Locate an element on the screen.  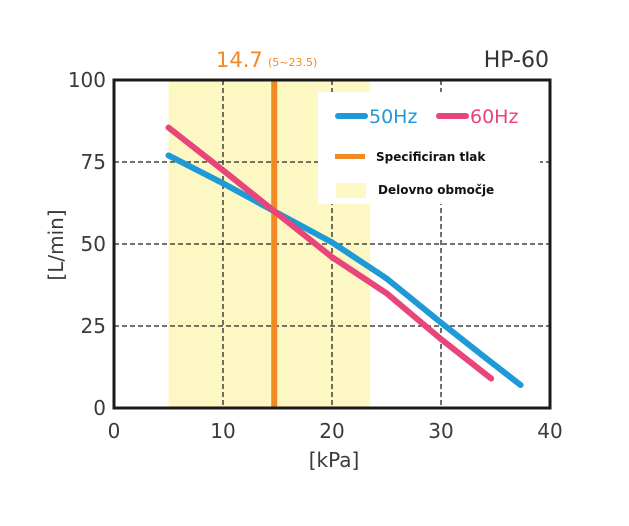
chart-title: HP-60 is located at coordinates (516, 60).